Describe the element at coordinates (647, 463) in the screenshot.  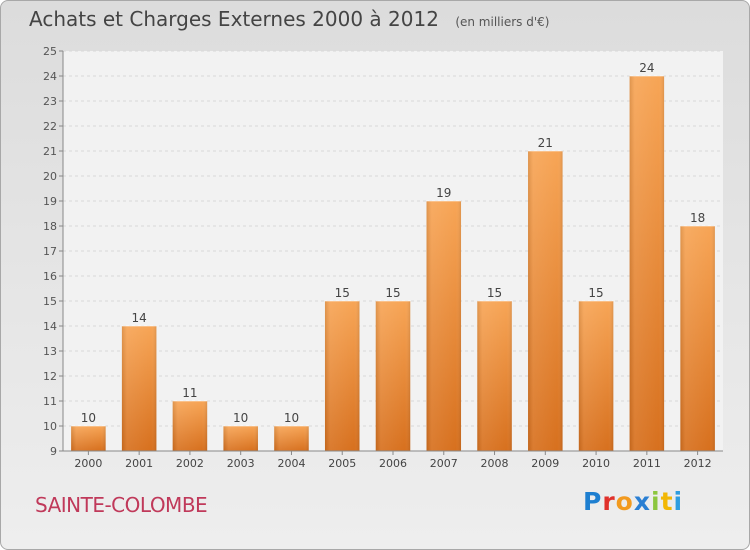
I see `x-tick-label: 2011` at that location.